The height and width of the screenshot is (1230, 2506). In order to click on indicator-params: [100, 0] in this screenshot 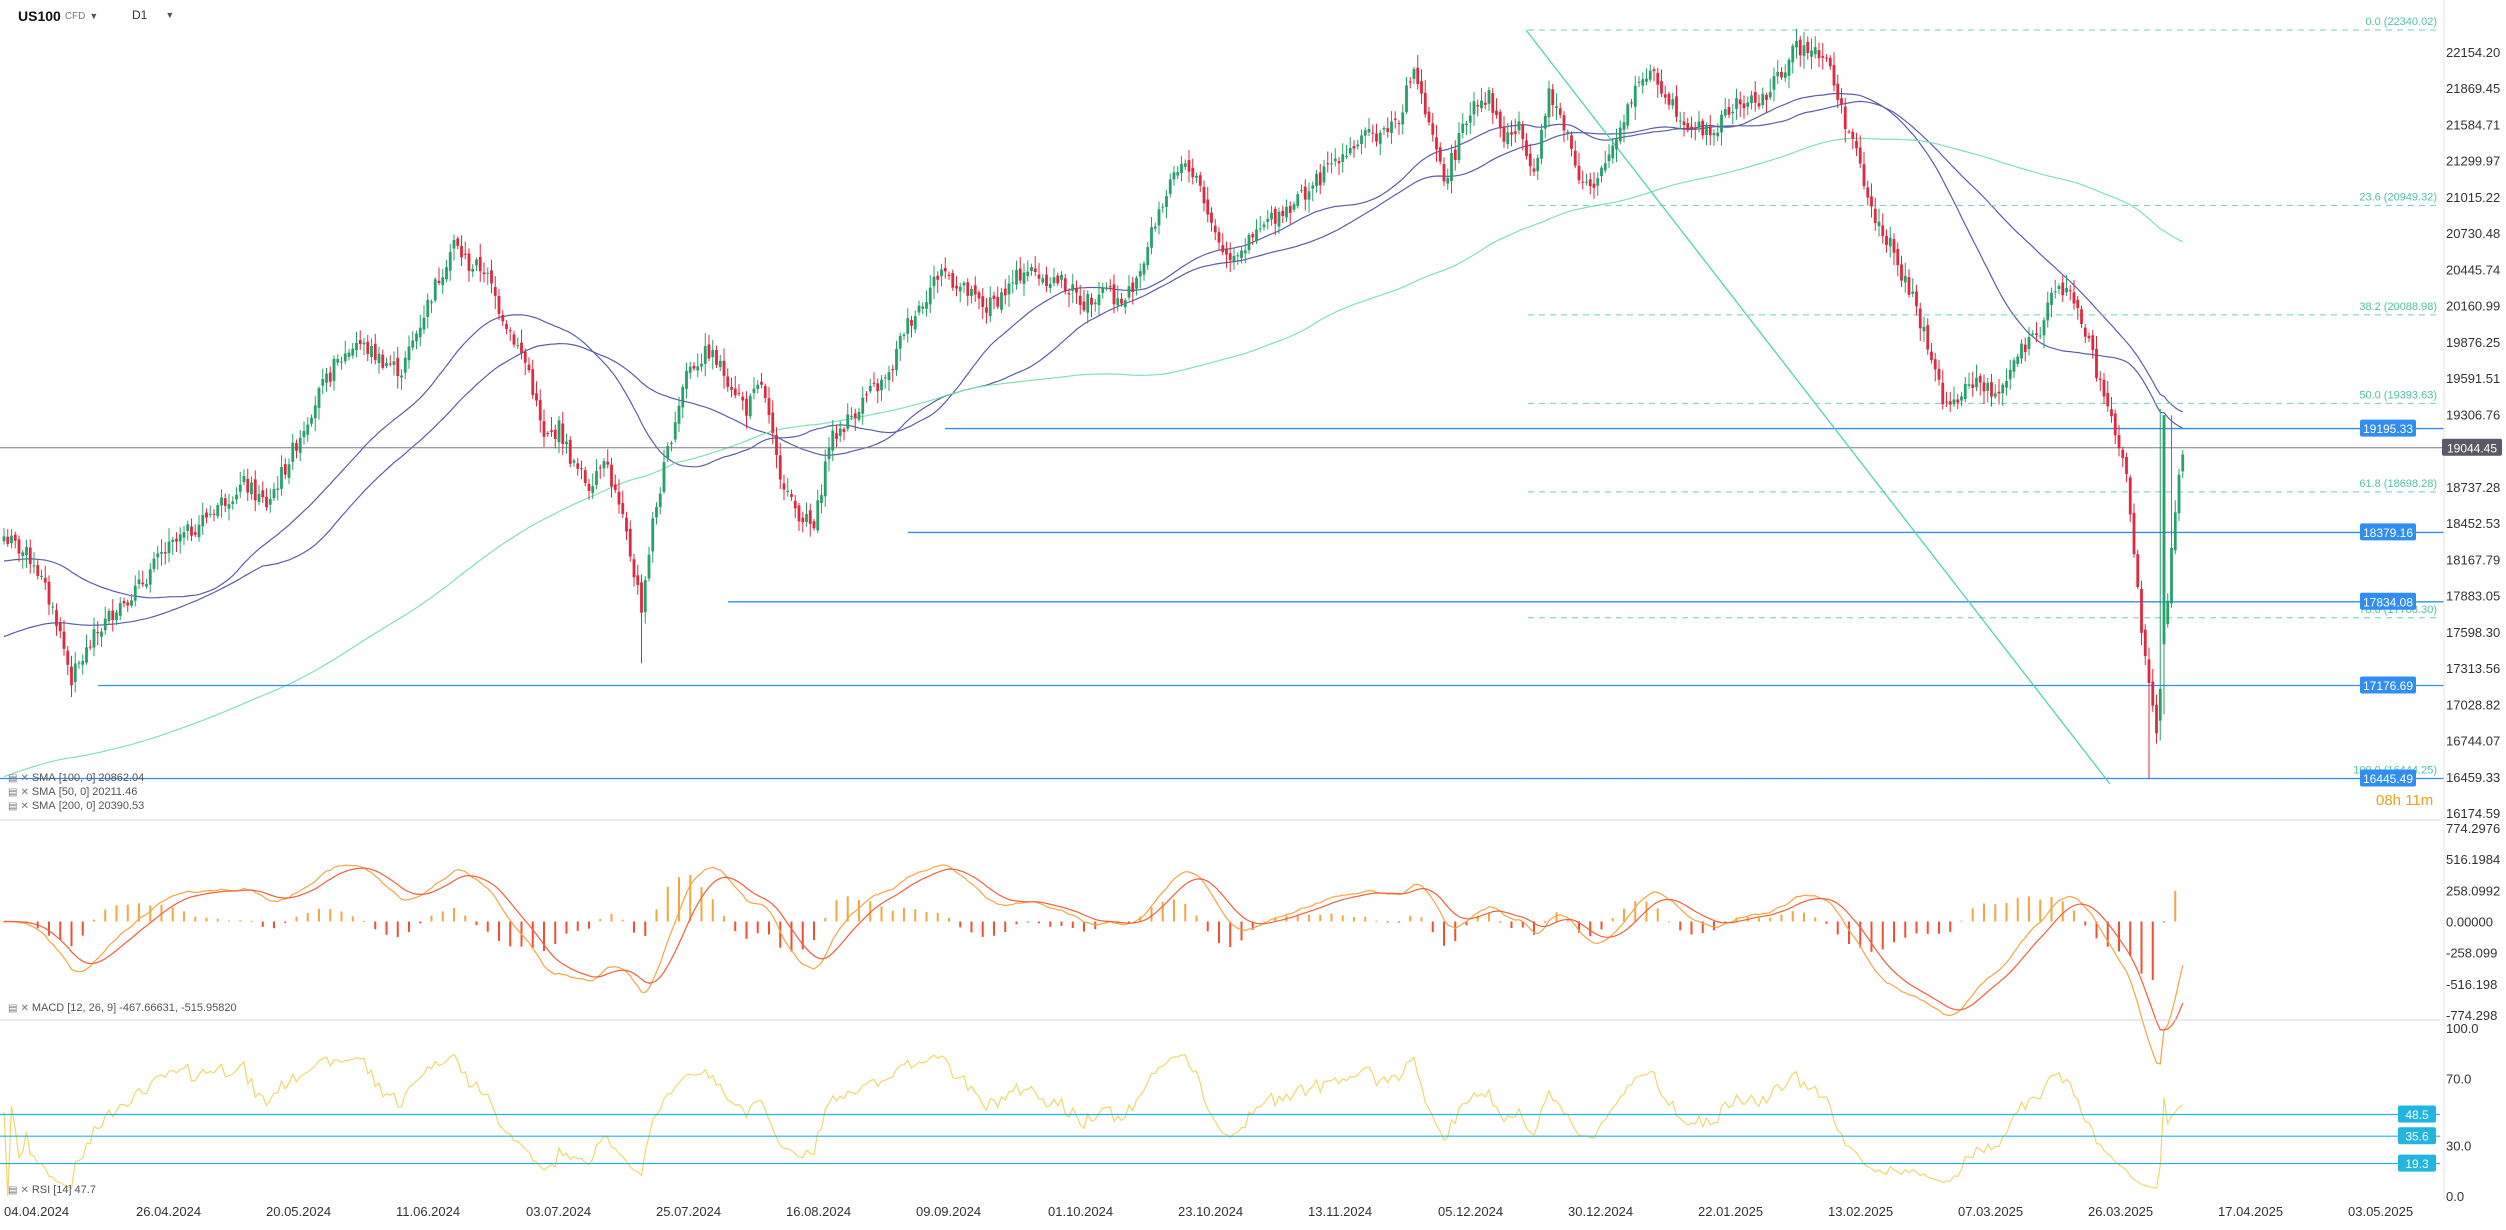, I will do `click(77, 778)`.